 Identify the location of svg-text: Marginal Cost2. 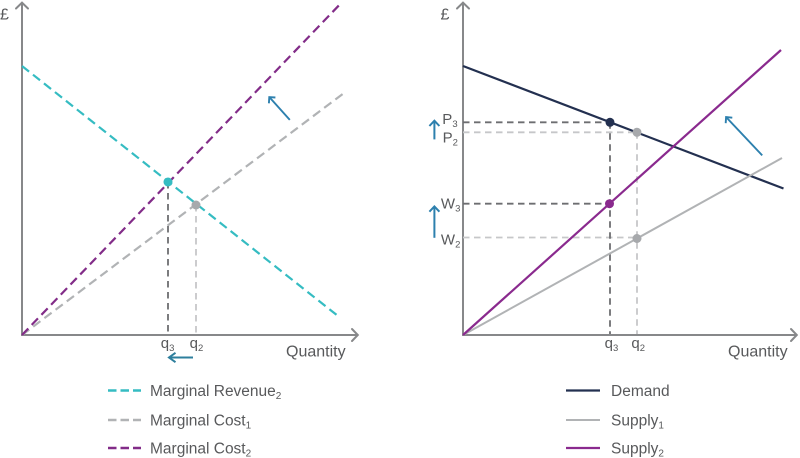
(201, 449).